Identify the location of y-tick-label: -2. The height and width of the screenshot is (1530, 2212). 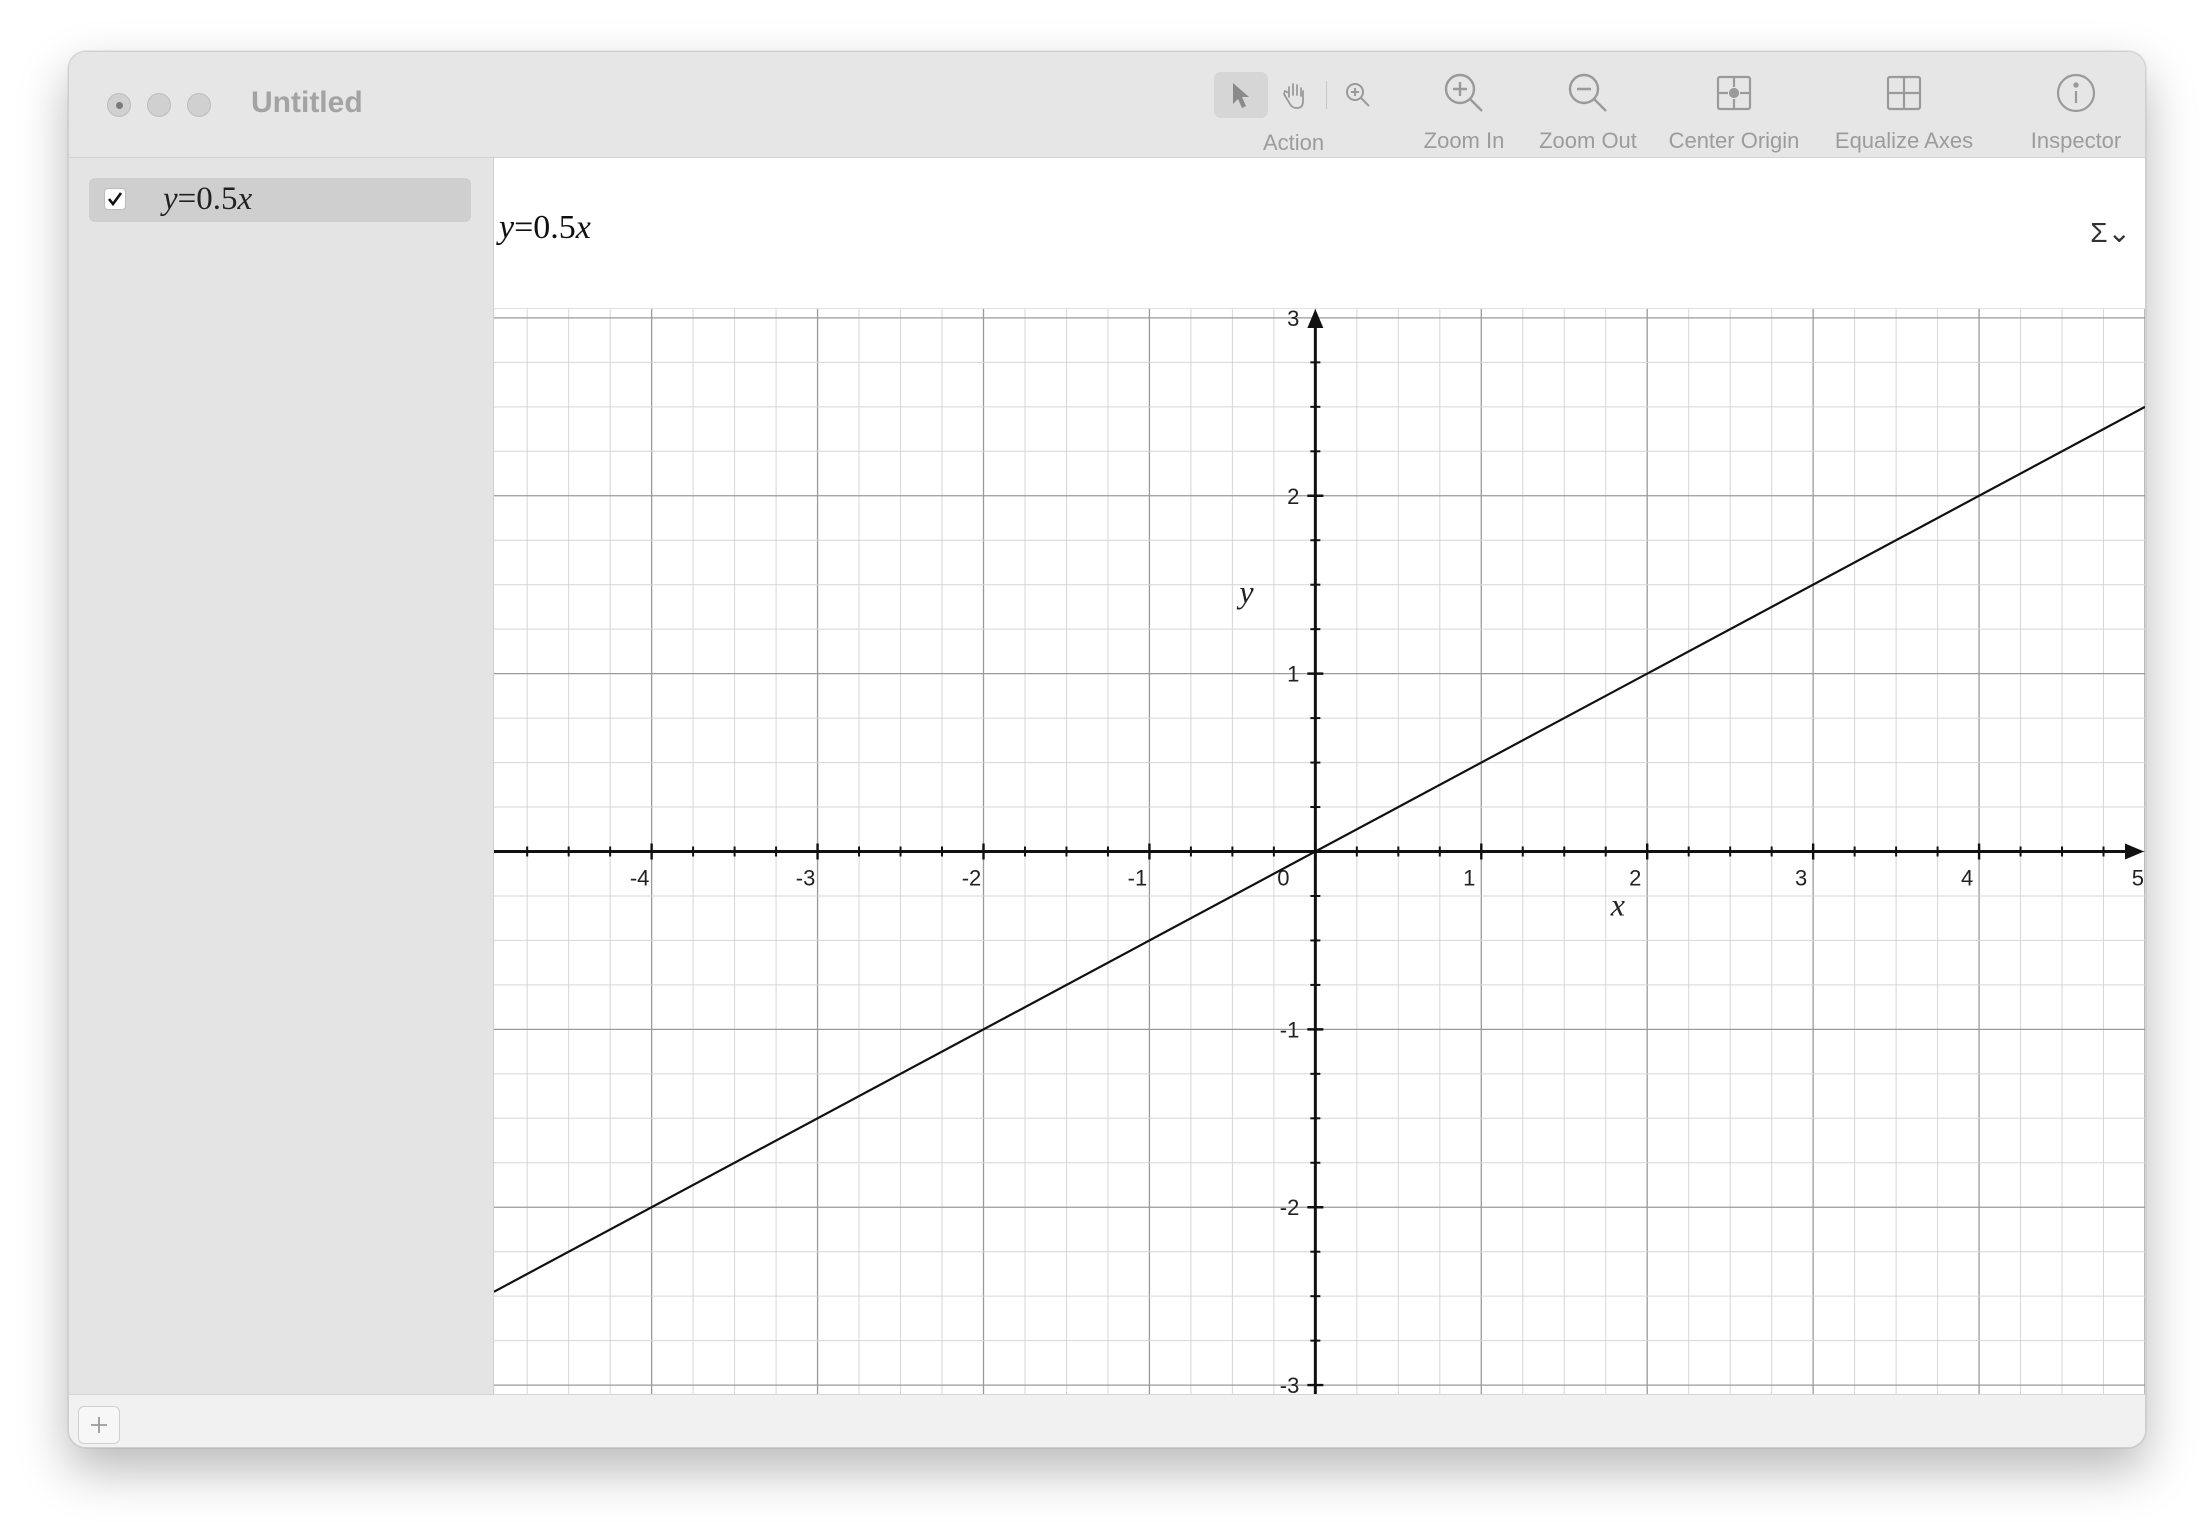
(1290, 1207).